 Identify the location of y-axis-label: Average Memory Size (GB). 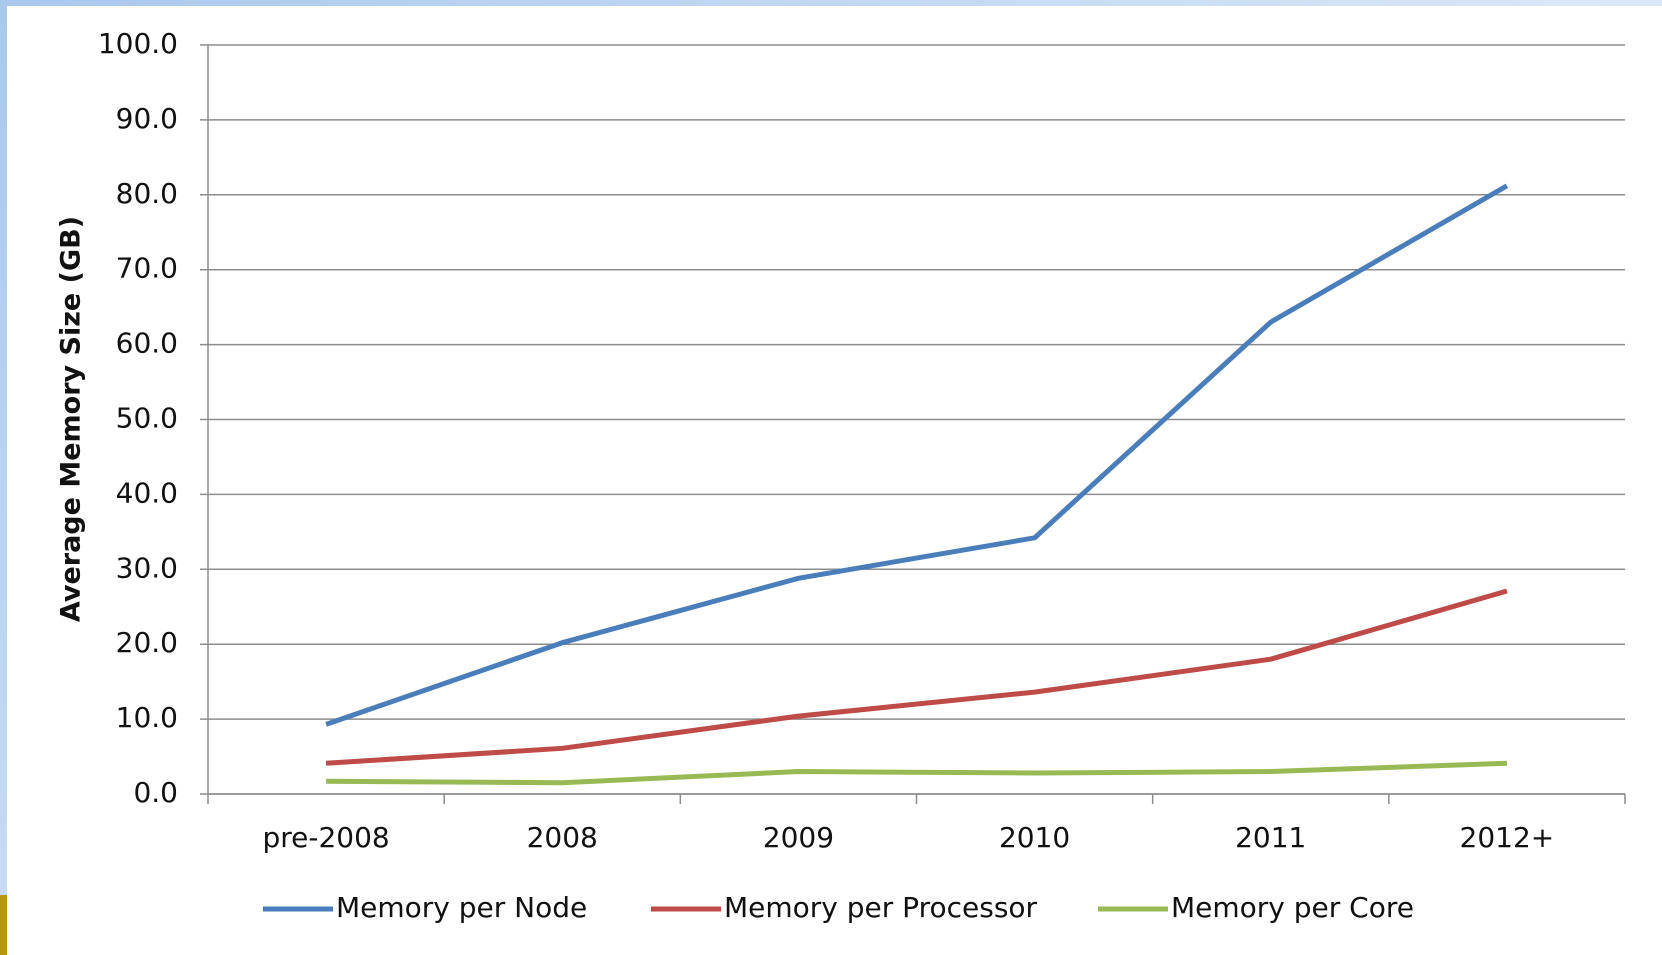
(71, 419).